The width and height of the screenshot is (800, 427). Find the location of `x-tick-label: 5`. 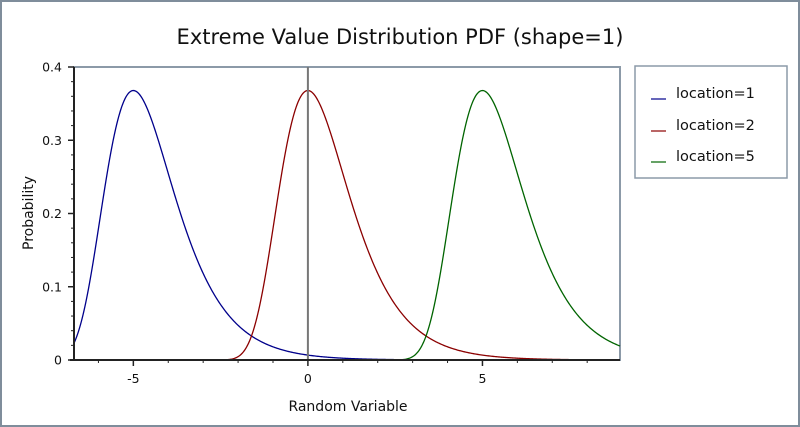

x-tick-label: 5 is located at coordinates (482, 378).